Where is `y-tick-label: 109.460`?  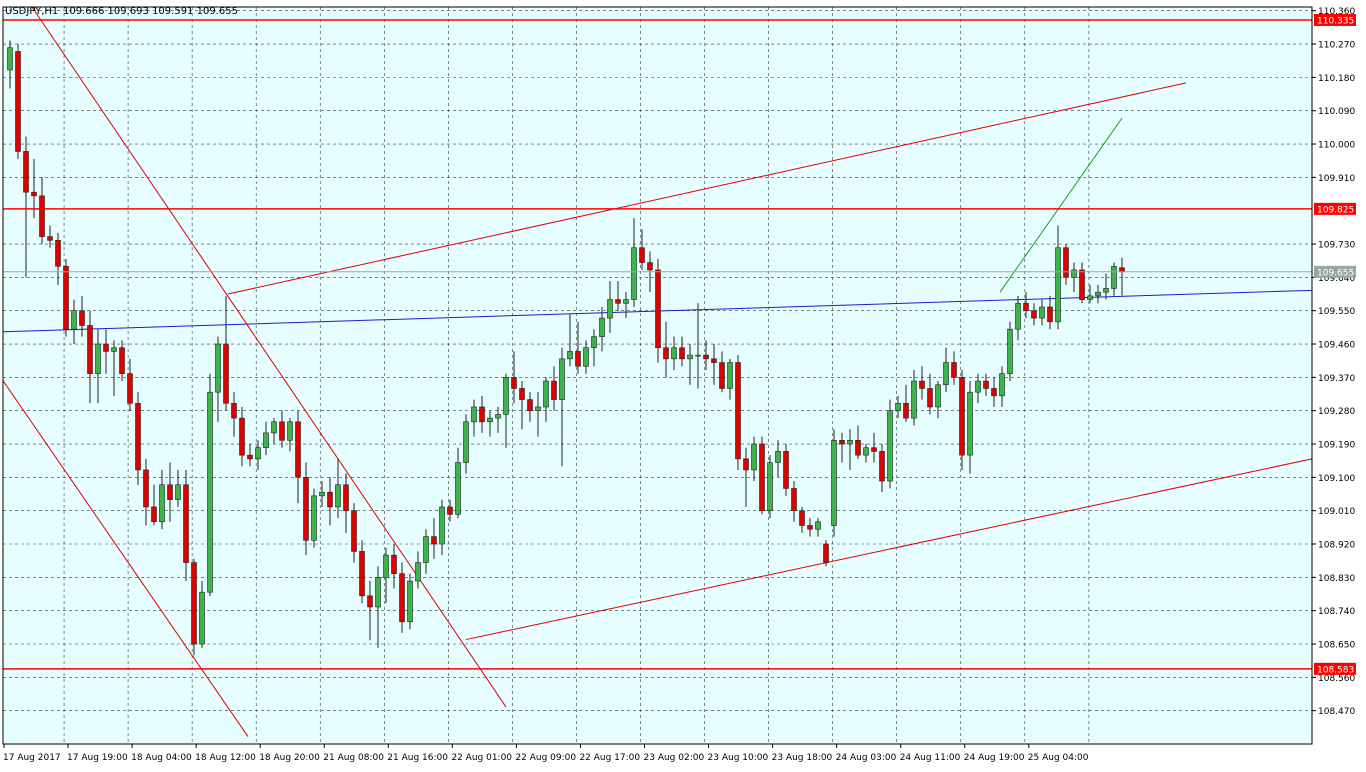
y-tick-label: 109.460 is located at coordinates (1336, 346).